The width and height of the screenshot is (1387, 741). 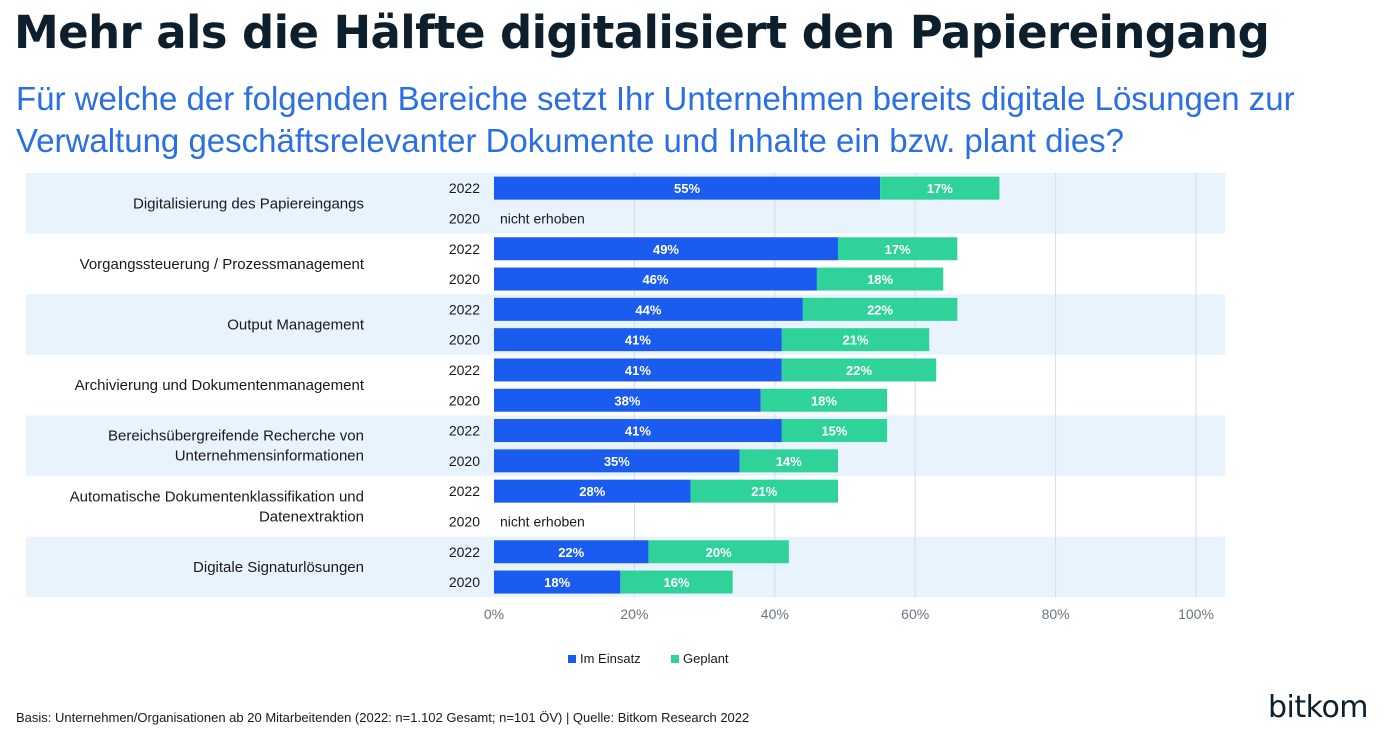 What do you see at coordinates (220, 385) in the screenshot?
I see `category-label: Archivierung und Dokumentenmanagement` at bounding box center [220, 385].